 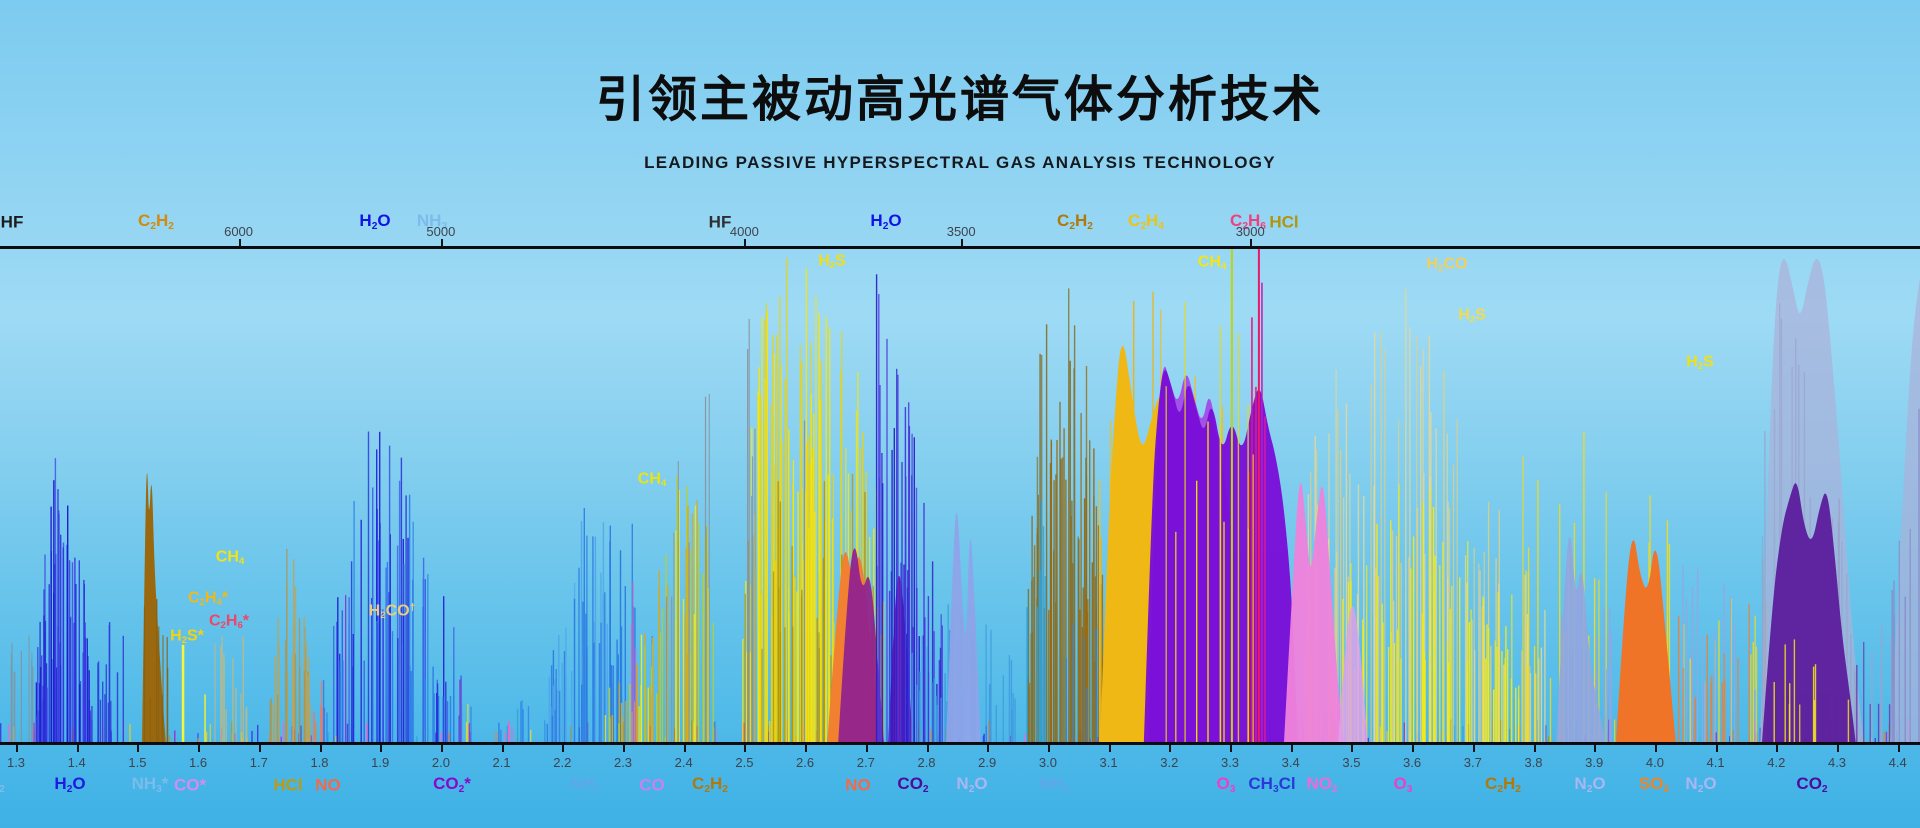 I want to click on gas-label-bottom-NO: NO, so click(x=328, y=785).